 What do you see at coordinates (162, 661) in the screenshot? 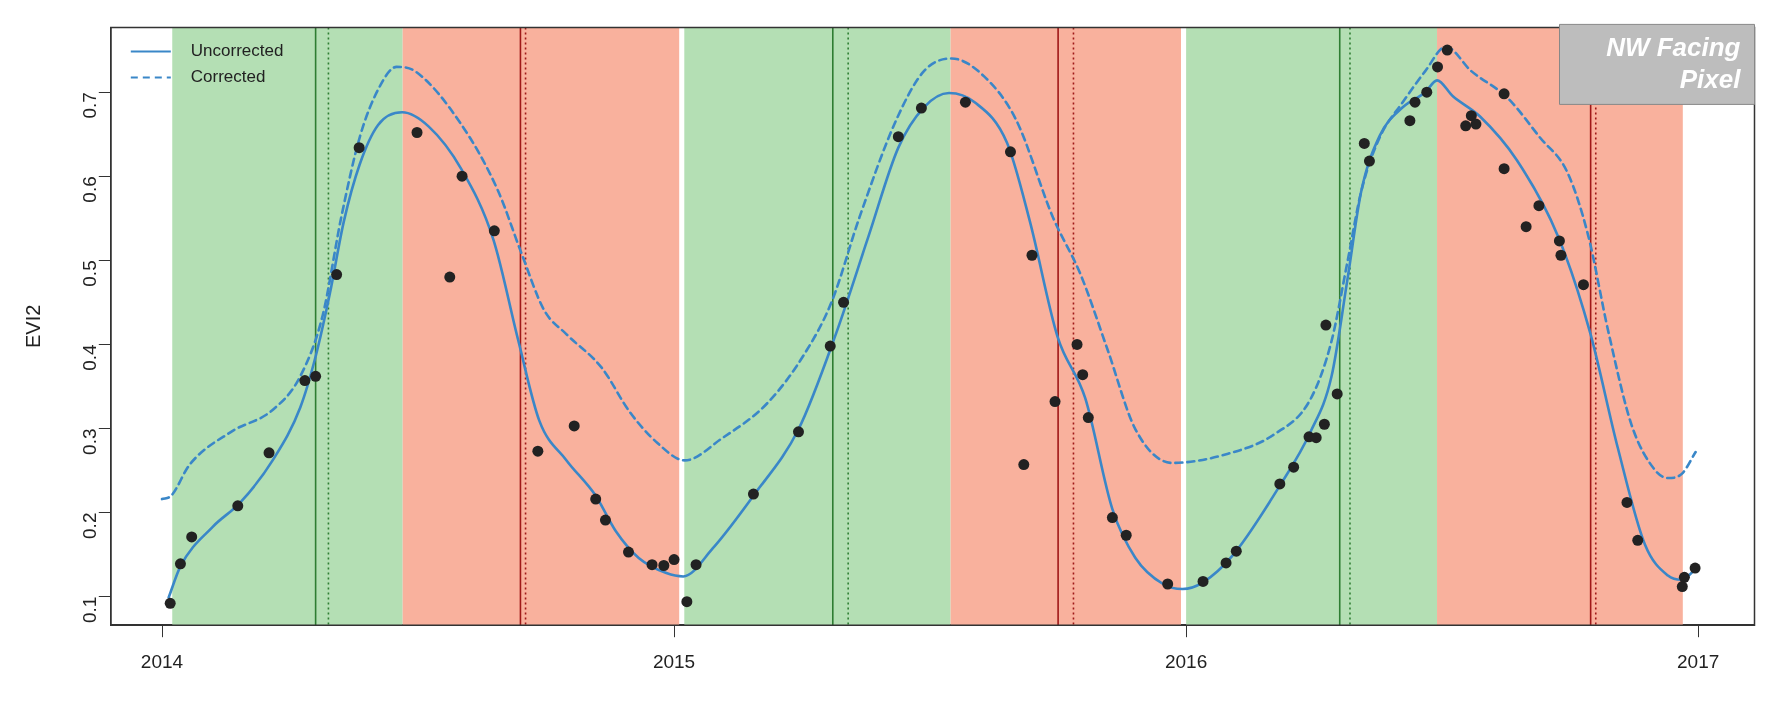
I see `x-tick-label: 2014` at bounding box center [162, 661].